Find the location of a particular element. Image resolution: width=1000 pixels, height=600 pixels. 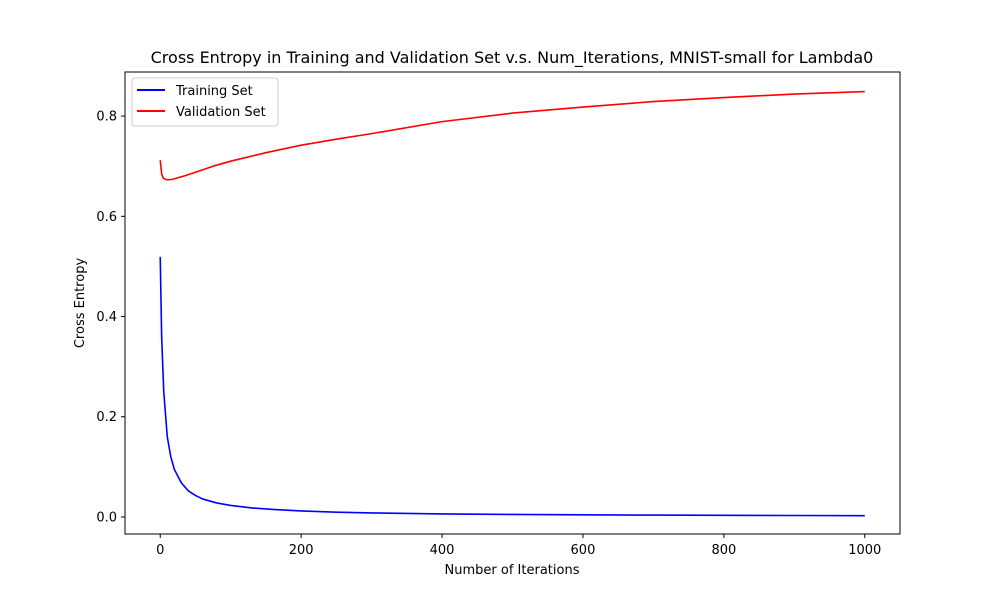

legend-label-training: Training Set is located at coordinates (214, 91).